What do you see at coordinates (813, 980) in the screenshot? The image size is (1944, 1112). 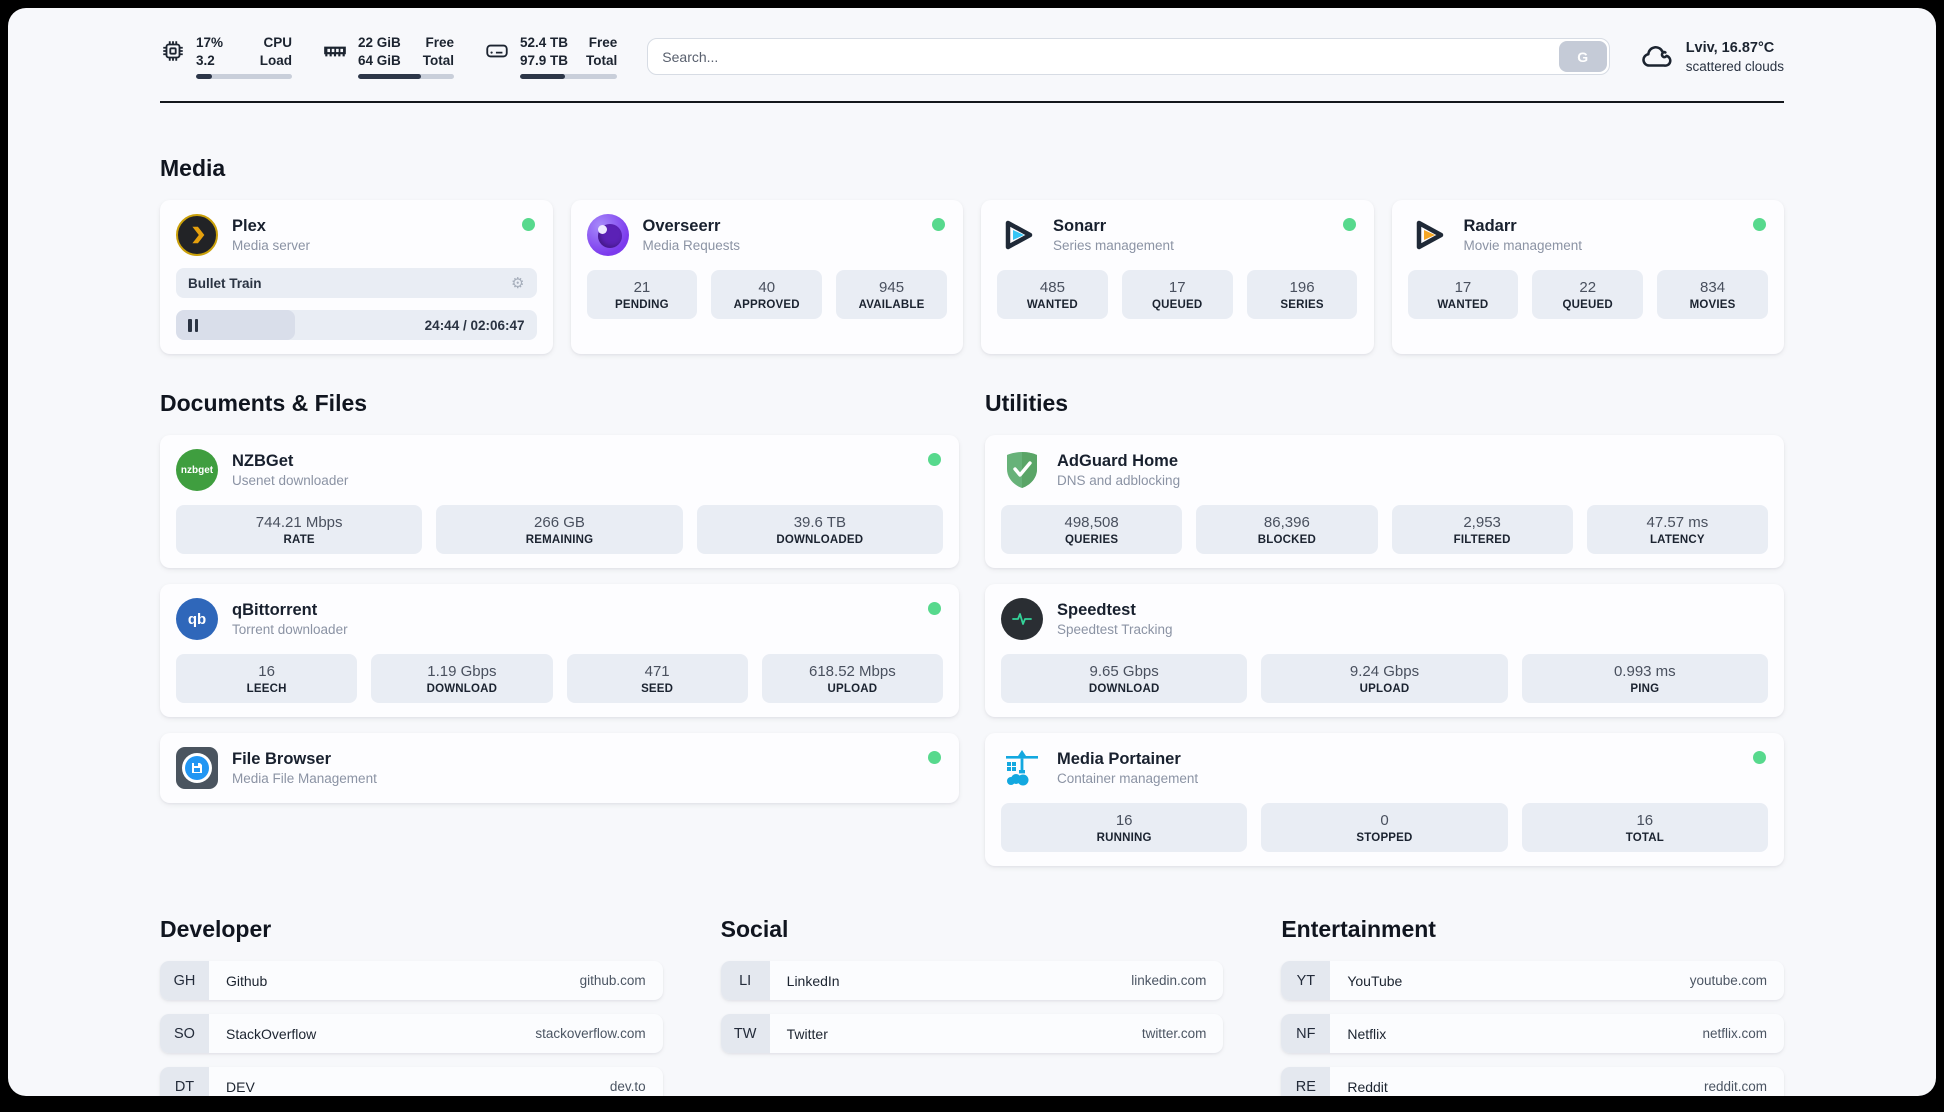 I see `link-name: LinkedIn` at bounding box center [813, 980].